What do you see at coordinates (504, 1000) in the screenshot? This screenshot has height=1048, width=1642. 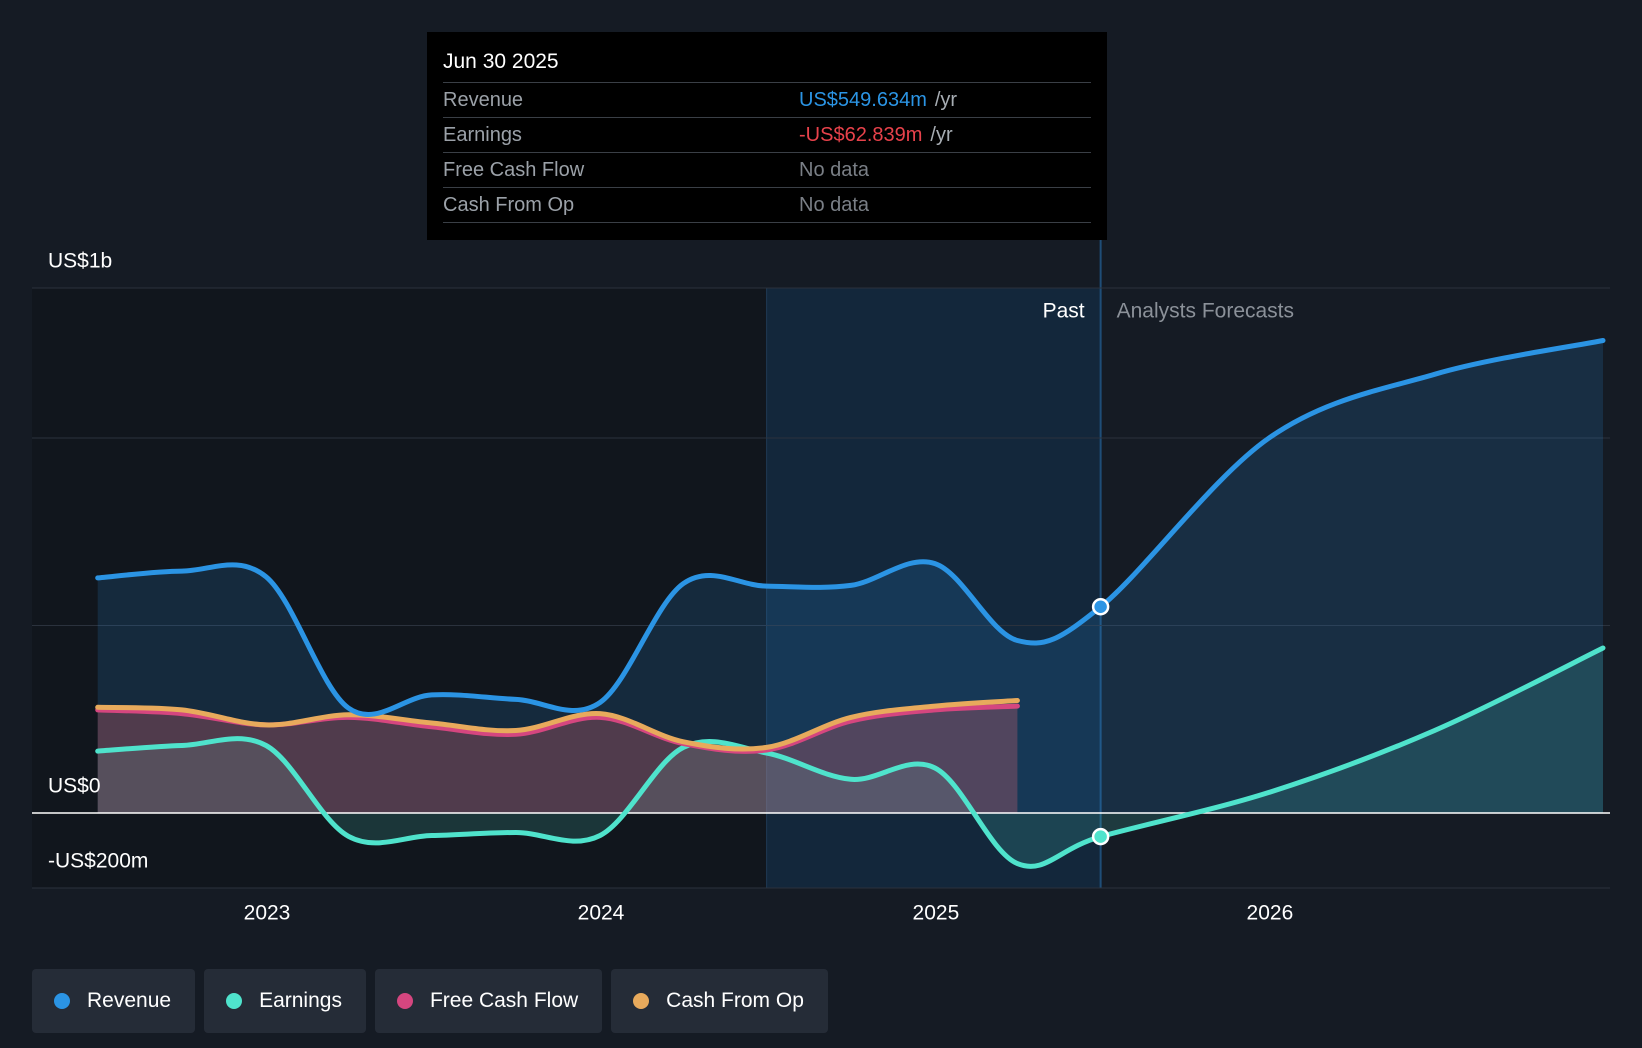 I see `legend-label: Free Cash Flow` at bounding box center [504, 1000].